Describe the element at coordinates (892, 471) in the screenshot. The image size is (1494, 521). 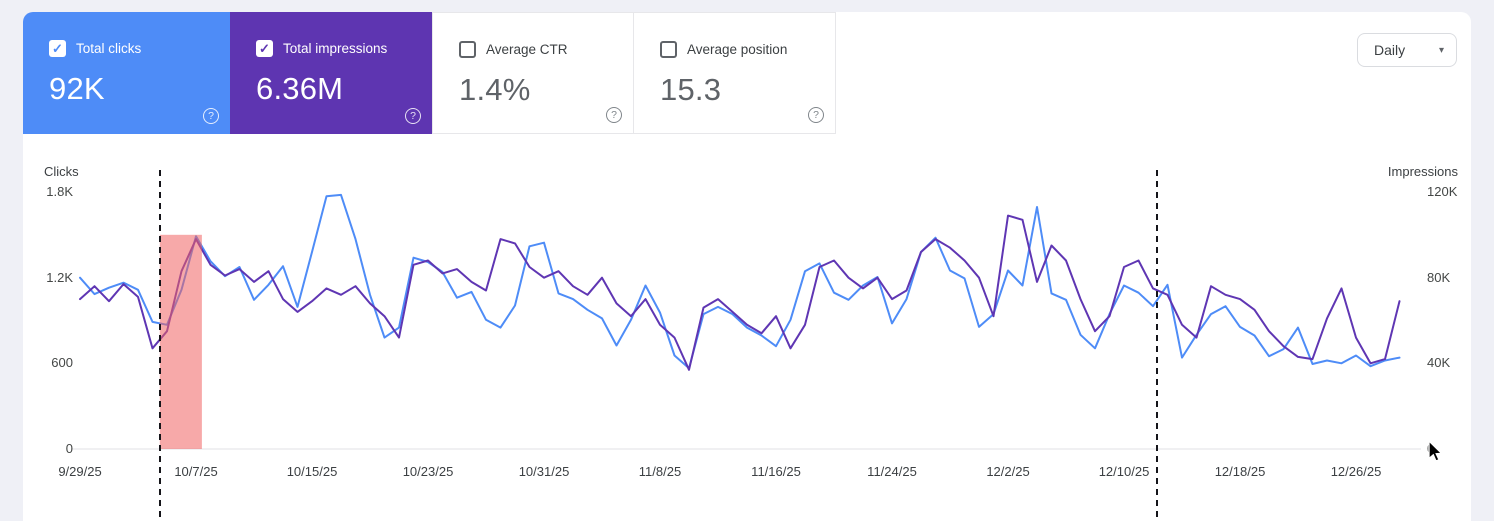
I see `date-tick-label: 11/24/25` at that location.